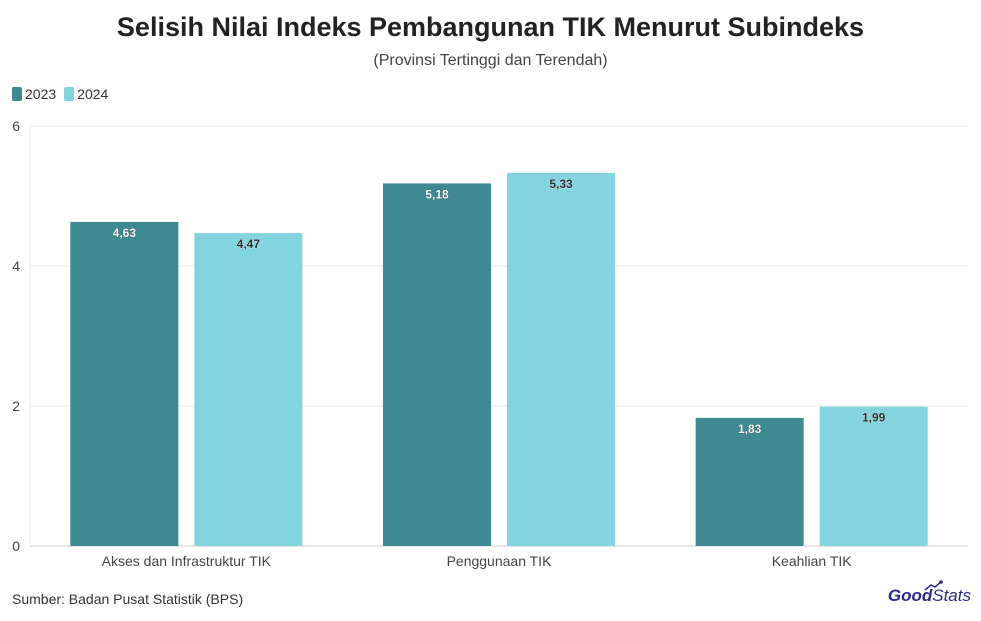 This screenshot has width=981, height=621. I want to click on legend-item-2023: 2023, so click(34, 94).